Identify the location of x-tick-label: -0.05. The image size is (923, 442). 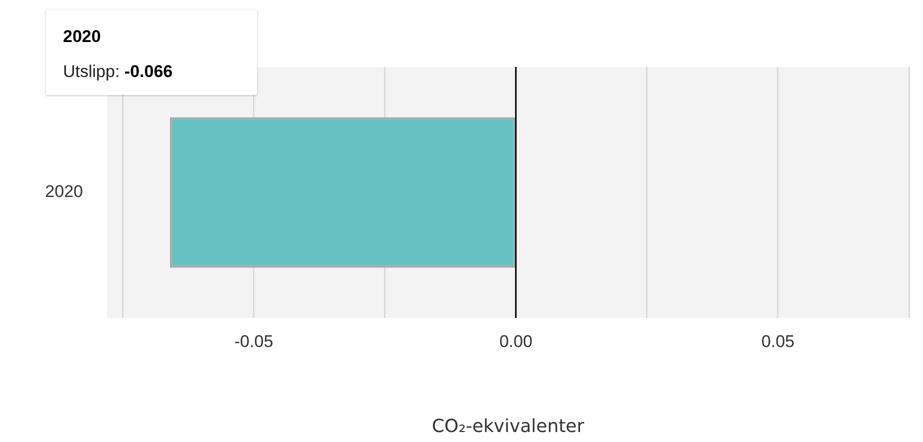
(254, 341).